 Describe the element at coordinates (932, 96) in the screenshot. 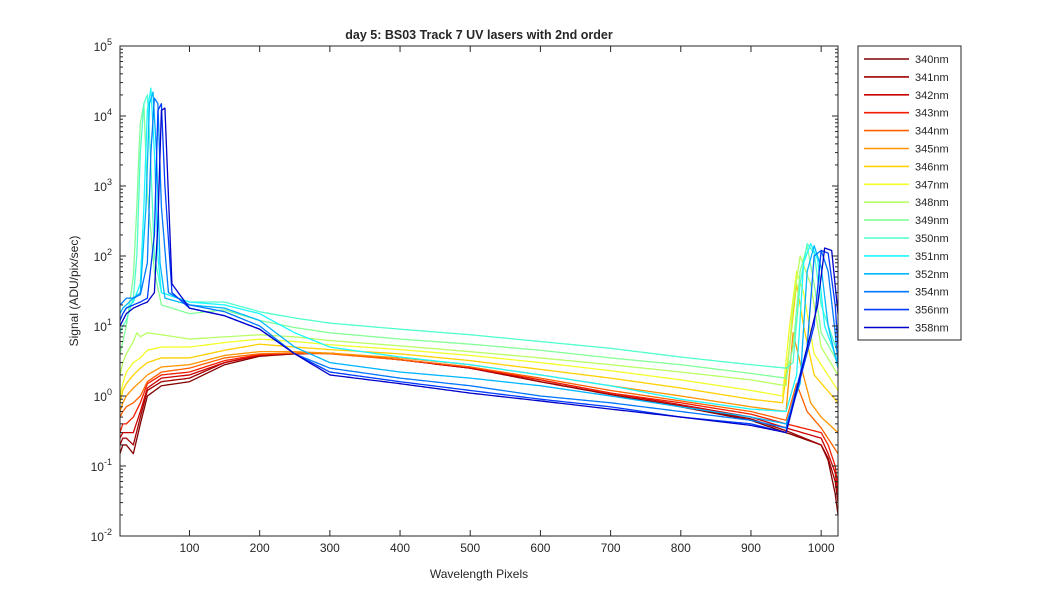

I see `legend-label-342nm: 342nm` at that location.